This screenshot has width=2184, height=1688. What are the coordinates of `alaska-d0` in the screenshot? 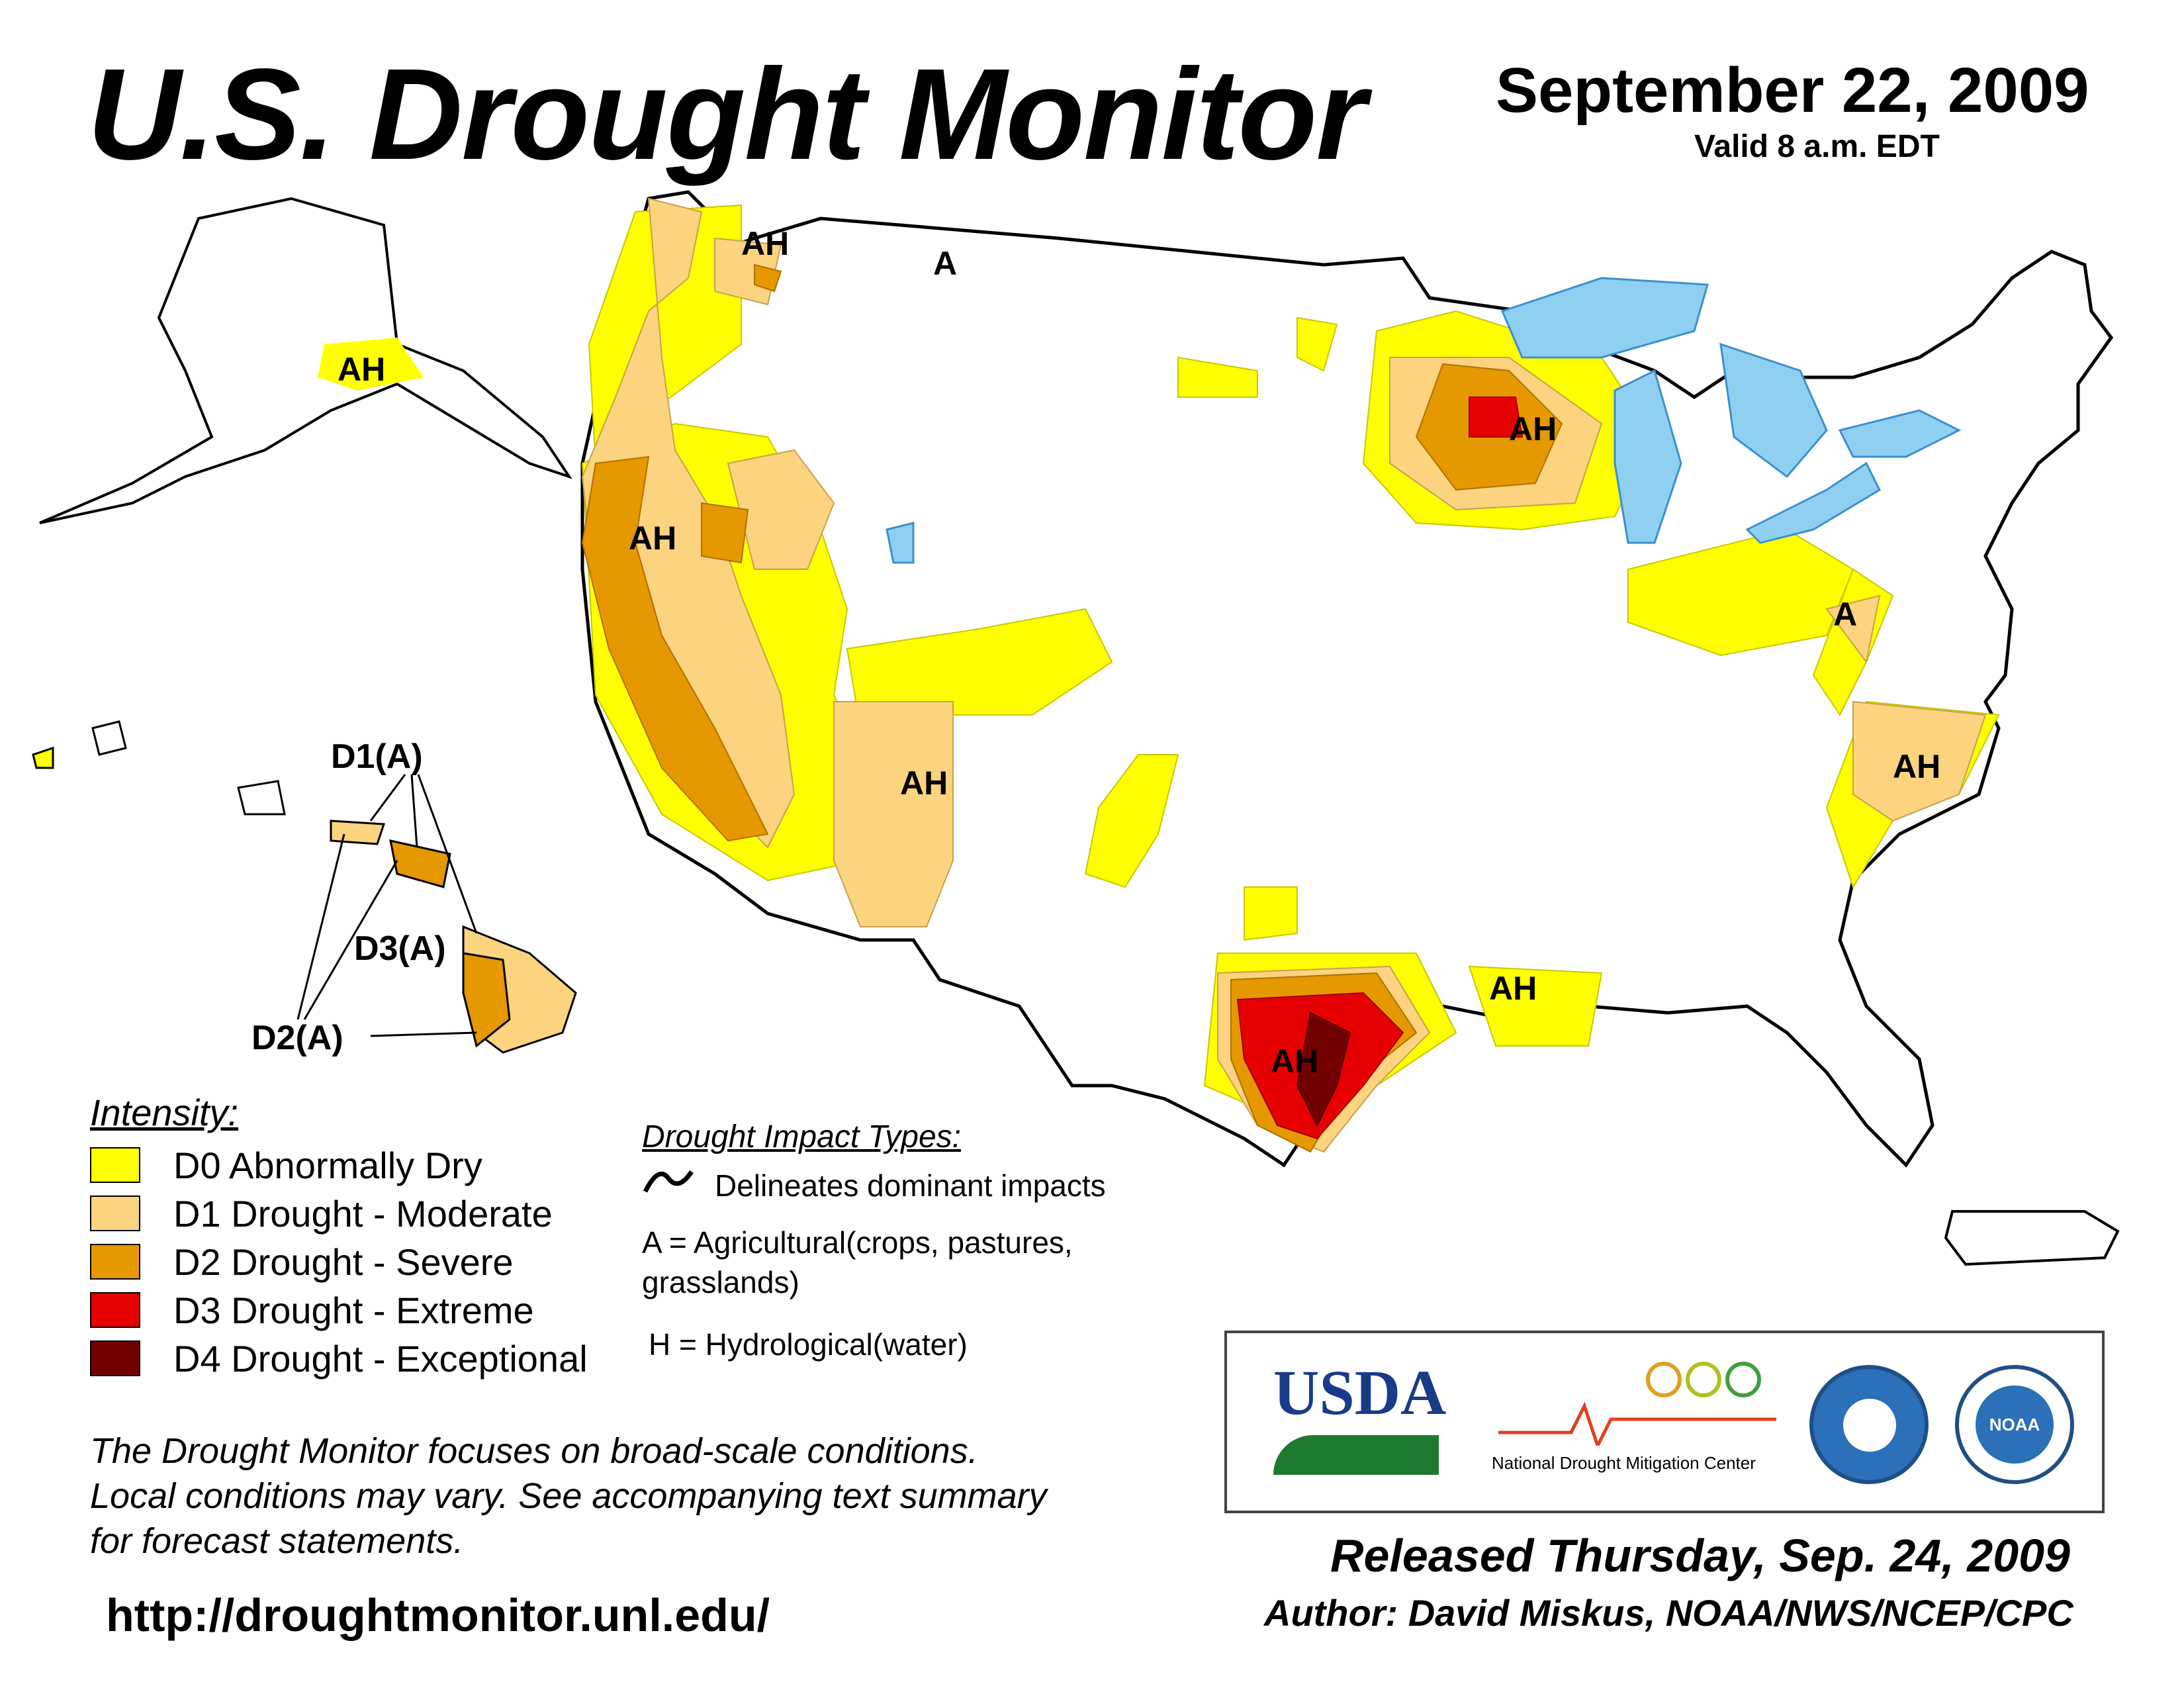 It's located at (371, 364).